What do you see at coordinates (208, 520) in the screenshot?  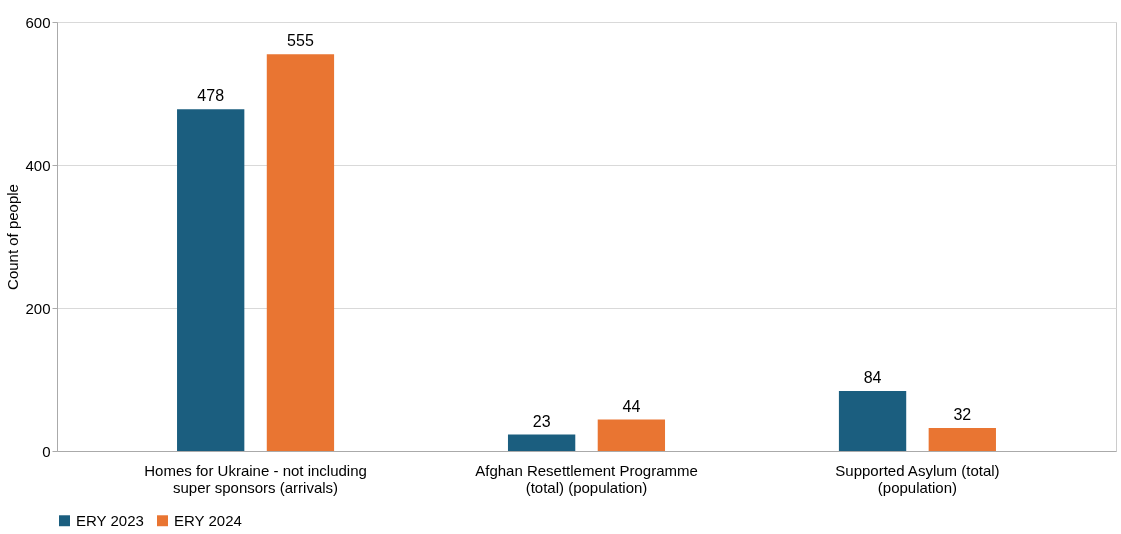 I see `legend-label: ERY 2024` at bounding box center [208, 520].